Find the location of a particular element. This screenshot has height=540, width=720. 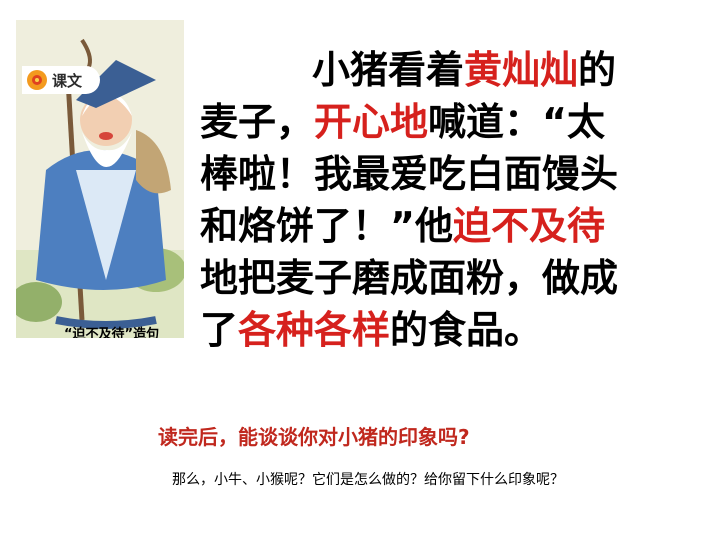

story-illustration: 课文 “迫不及待”造句 is located at coordinates (100, 179).